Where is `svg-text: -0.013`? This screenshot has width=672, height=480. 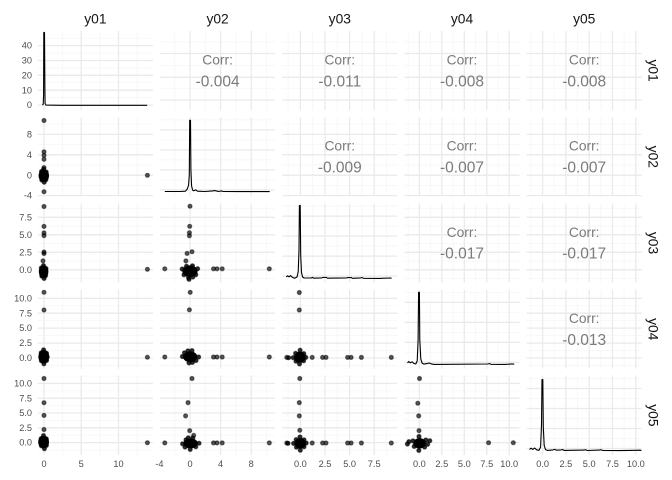 svg-text: -0.013 is located at coordinates (584, 340).